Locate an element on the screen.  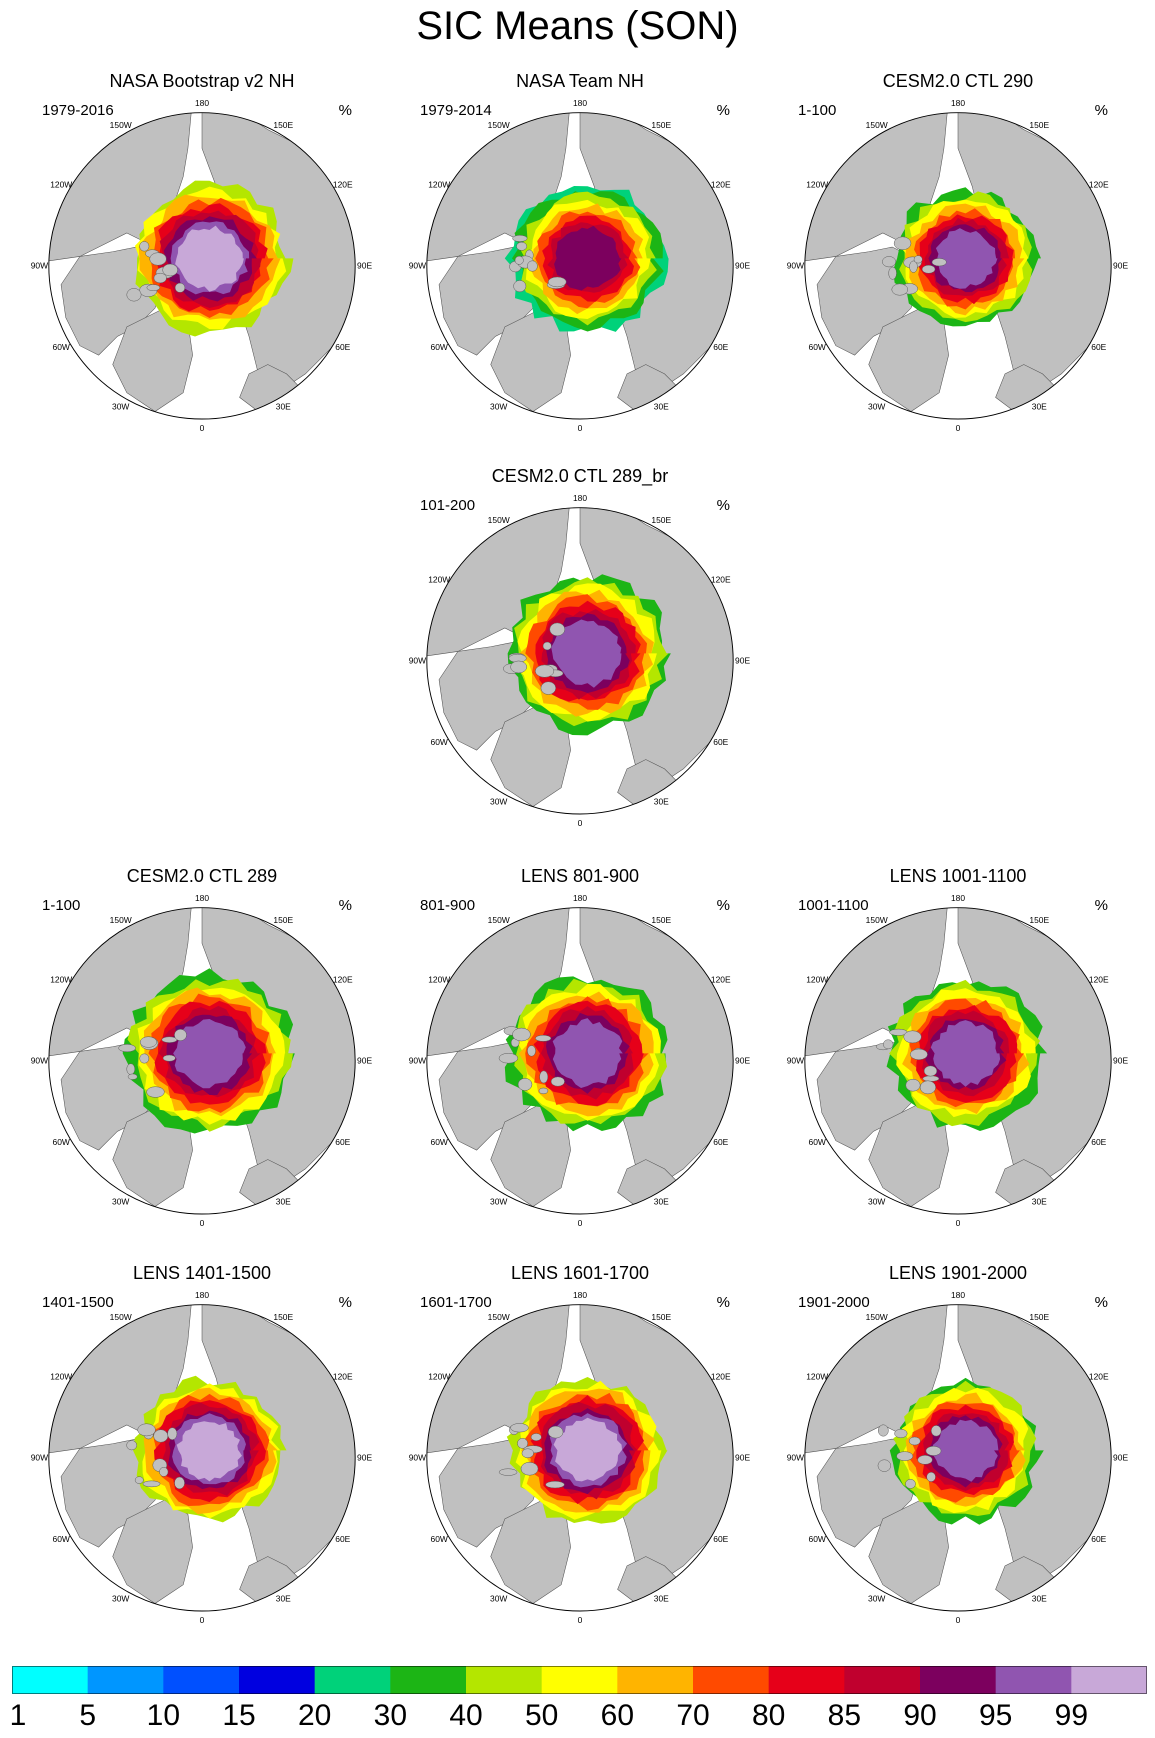
panel-year-range: 1601-1700 is located at coordinates (456, 1302).